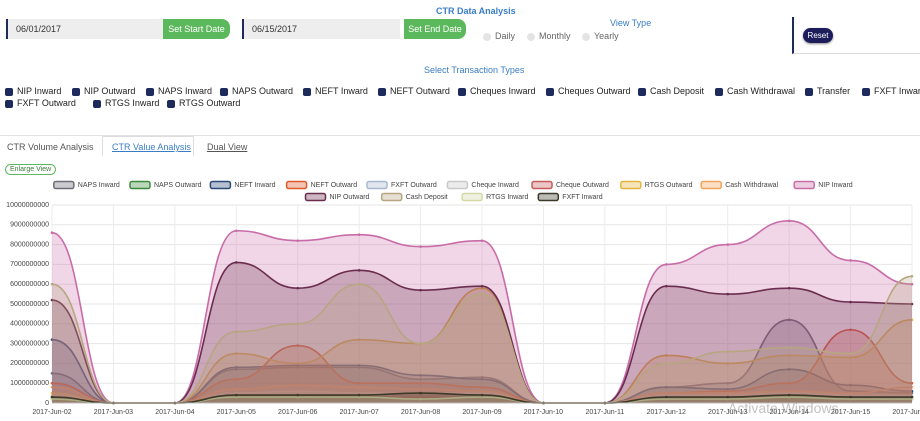 This screenshot has height=421, width=920. What do you see at coordinates (600, 36) in the screenshot?
I see `radio-yearly: Yearly` at bounding box center [600, 36].